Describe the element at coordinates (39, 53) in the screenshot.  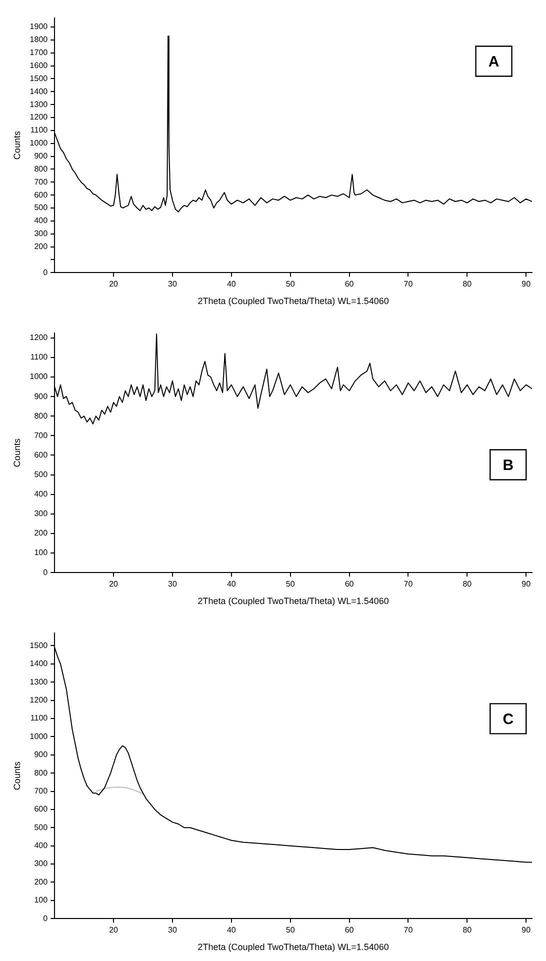
I see `y-tick-label: 1700` at that location.